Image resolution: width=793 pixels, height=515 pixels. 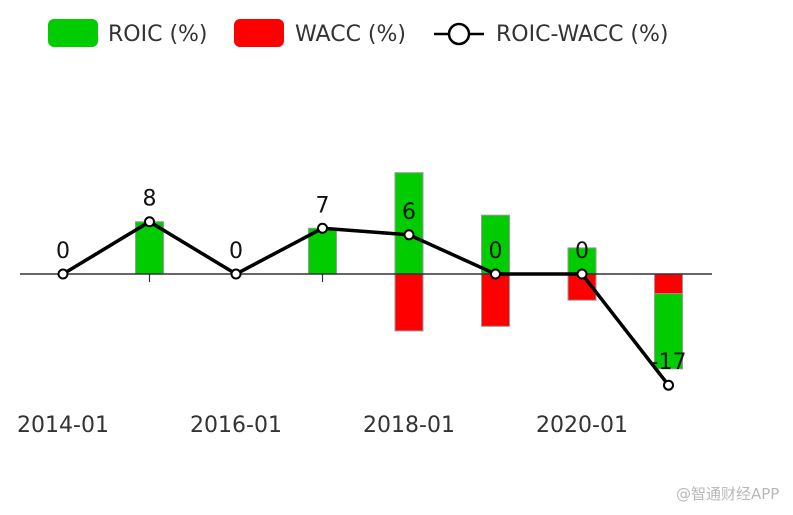 What do you see at coordinates (323, 205) in the screenshot?
I see `data-label-2017-01: 7` at bounding box center [323, 205].